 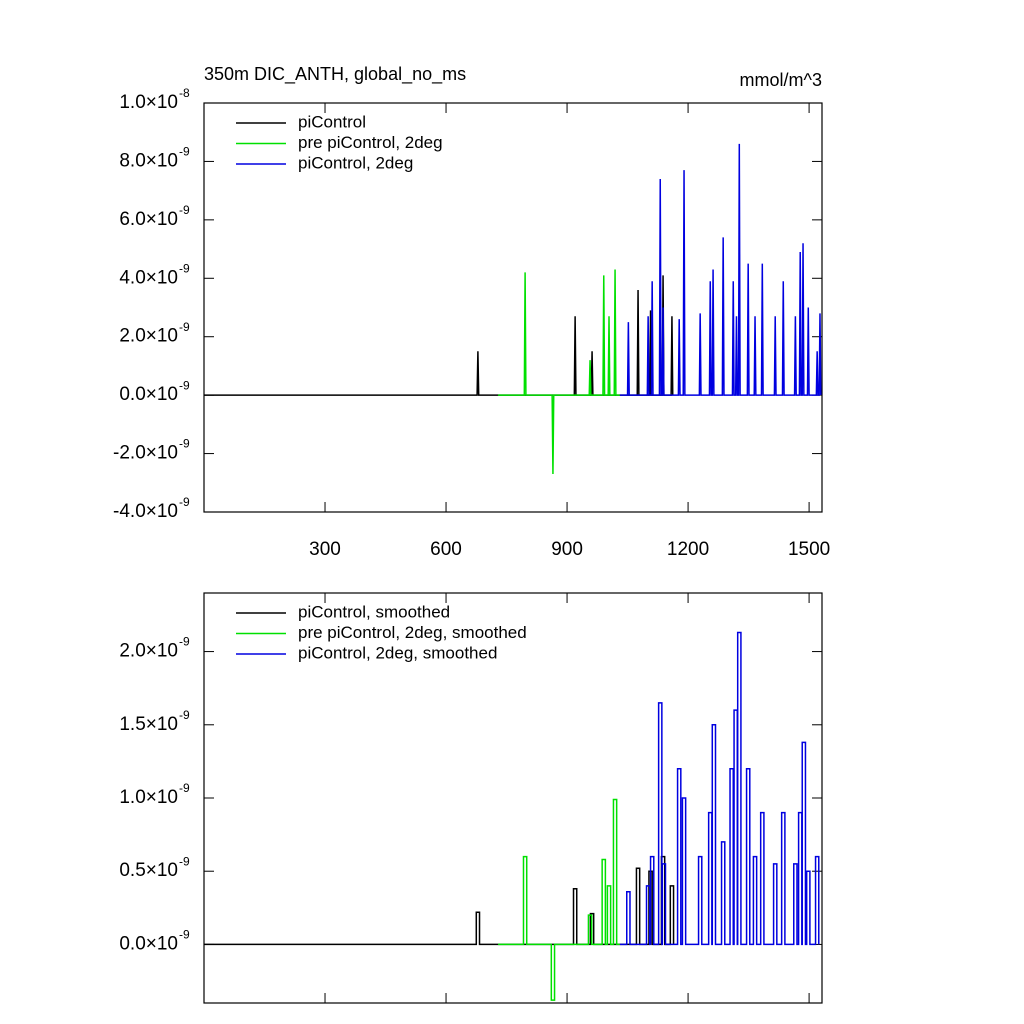 I want to click on x-tick-label: 1500, so click(x=809, y=549).